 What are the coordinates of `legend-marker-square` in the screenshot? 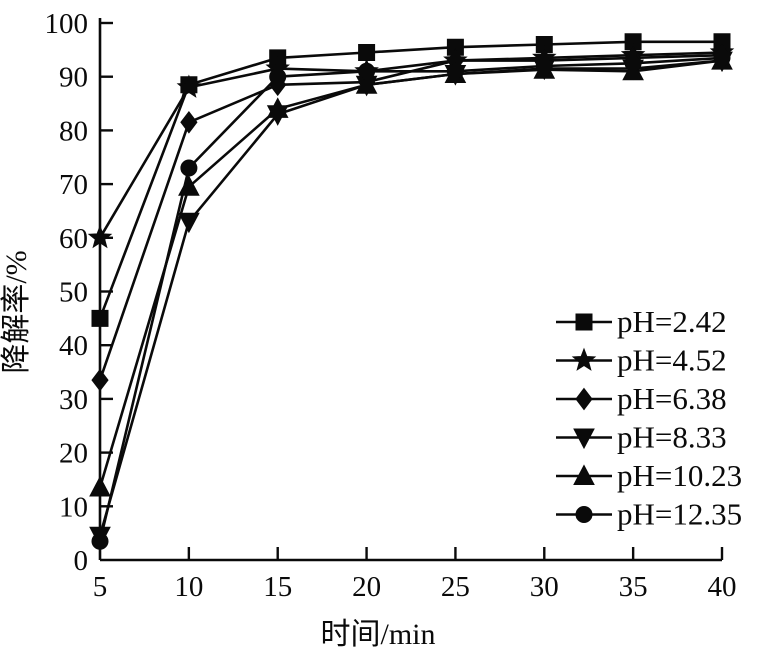 It's located at (584, 322).